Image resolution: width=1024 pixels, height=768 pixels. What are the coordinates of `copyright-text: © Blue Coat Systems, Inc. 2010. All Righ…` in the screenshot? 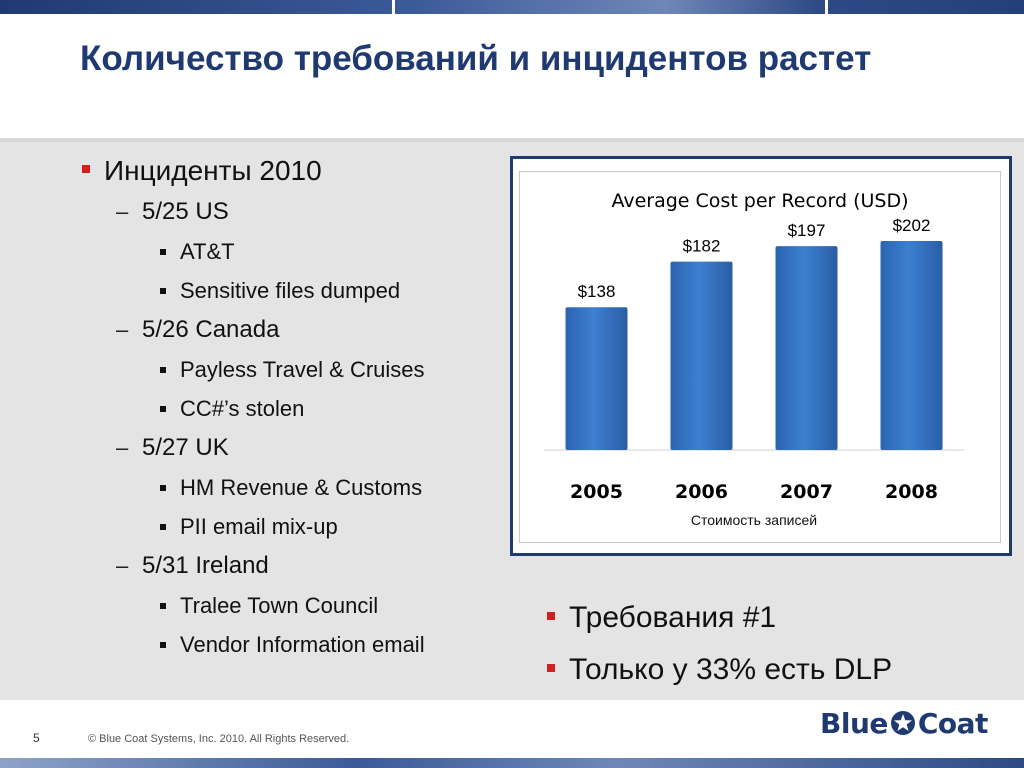 It's located at (219, 739).